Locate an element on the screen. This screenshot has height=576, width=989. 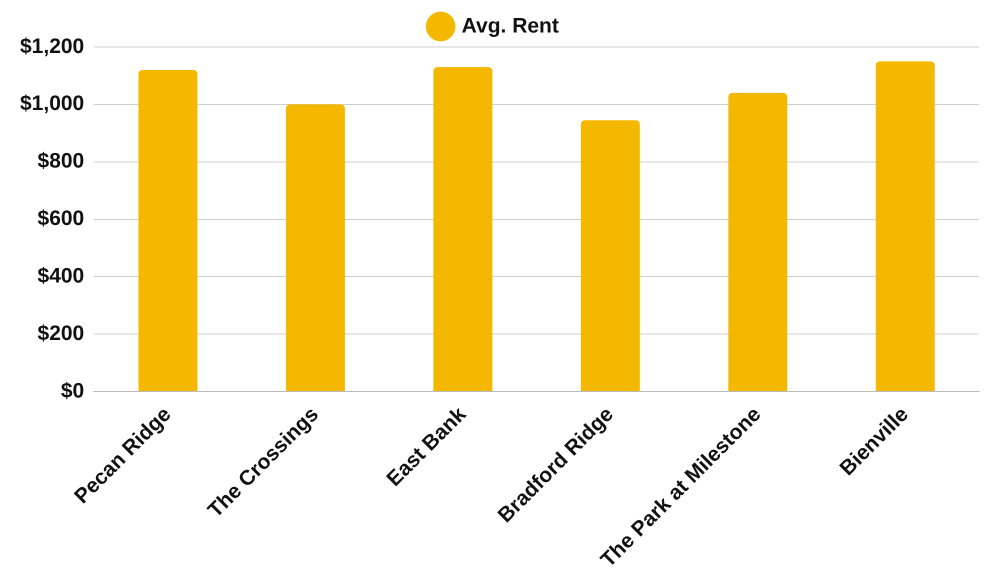
y-tick-label: $0 is located at coordinates (72, 390).